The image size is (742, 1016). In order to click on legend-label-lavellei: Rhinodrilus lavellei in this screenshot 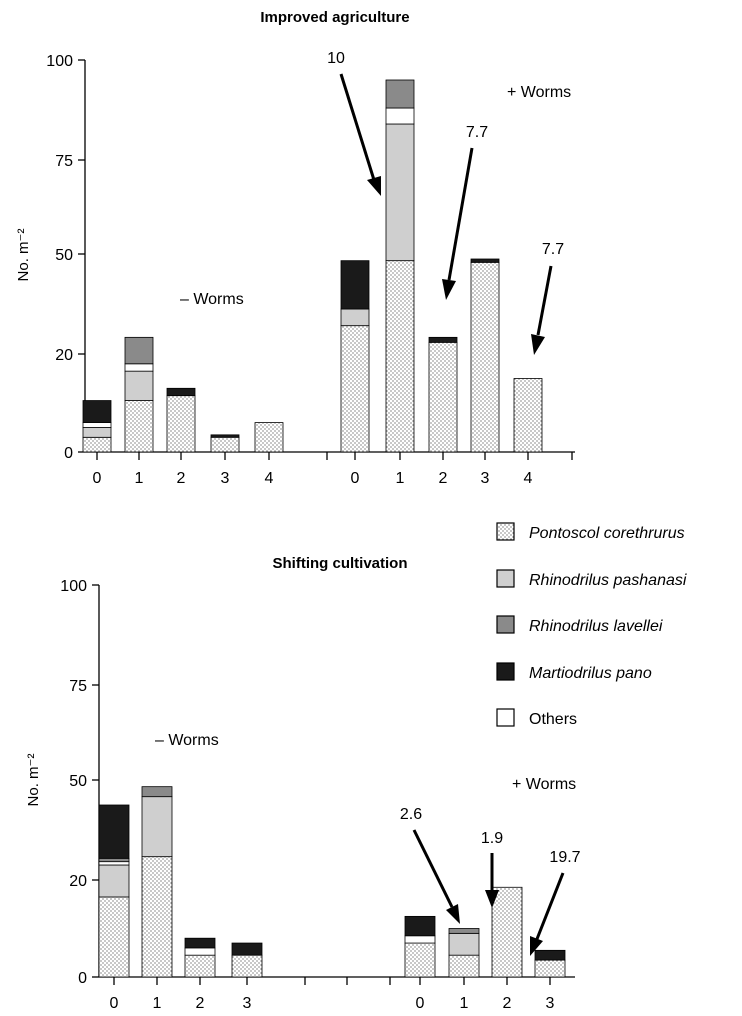, I will do `click(596, 626)`.